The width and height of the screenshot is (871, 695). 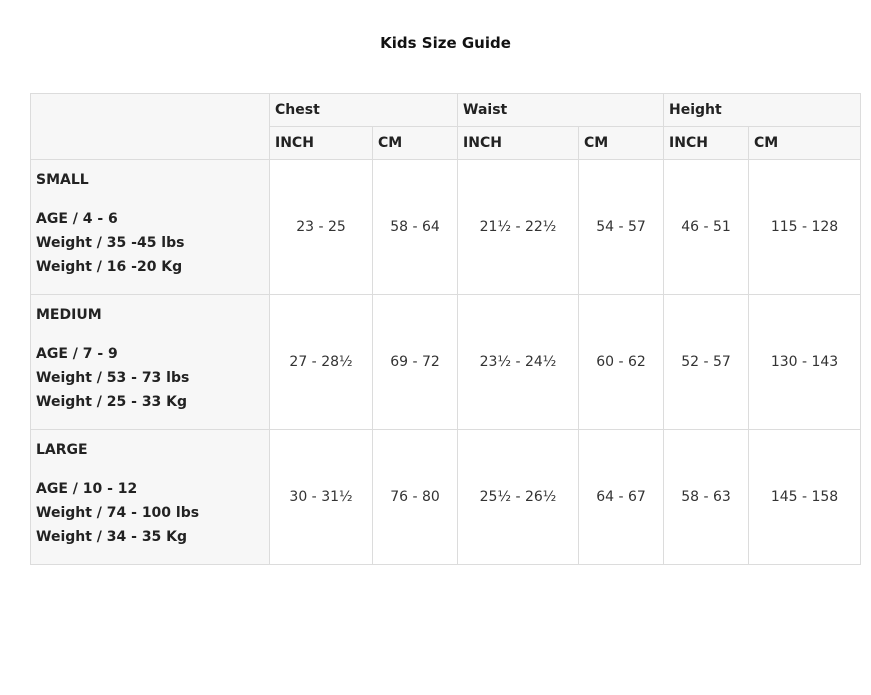 What do you see at coordinates (805, 497) in the screenshot?
I see `measurement-cell: 145 - 158` at bounding box center [805, 497].